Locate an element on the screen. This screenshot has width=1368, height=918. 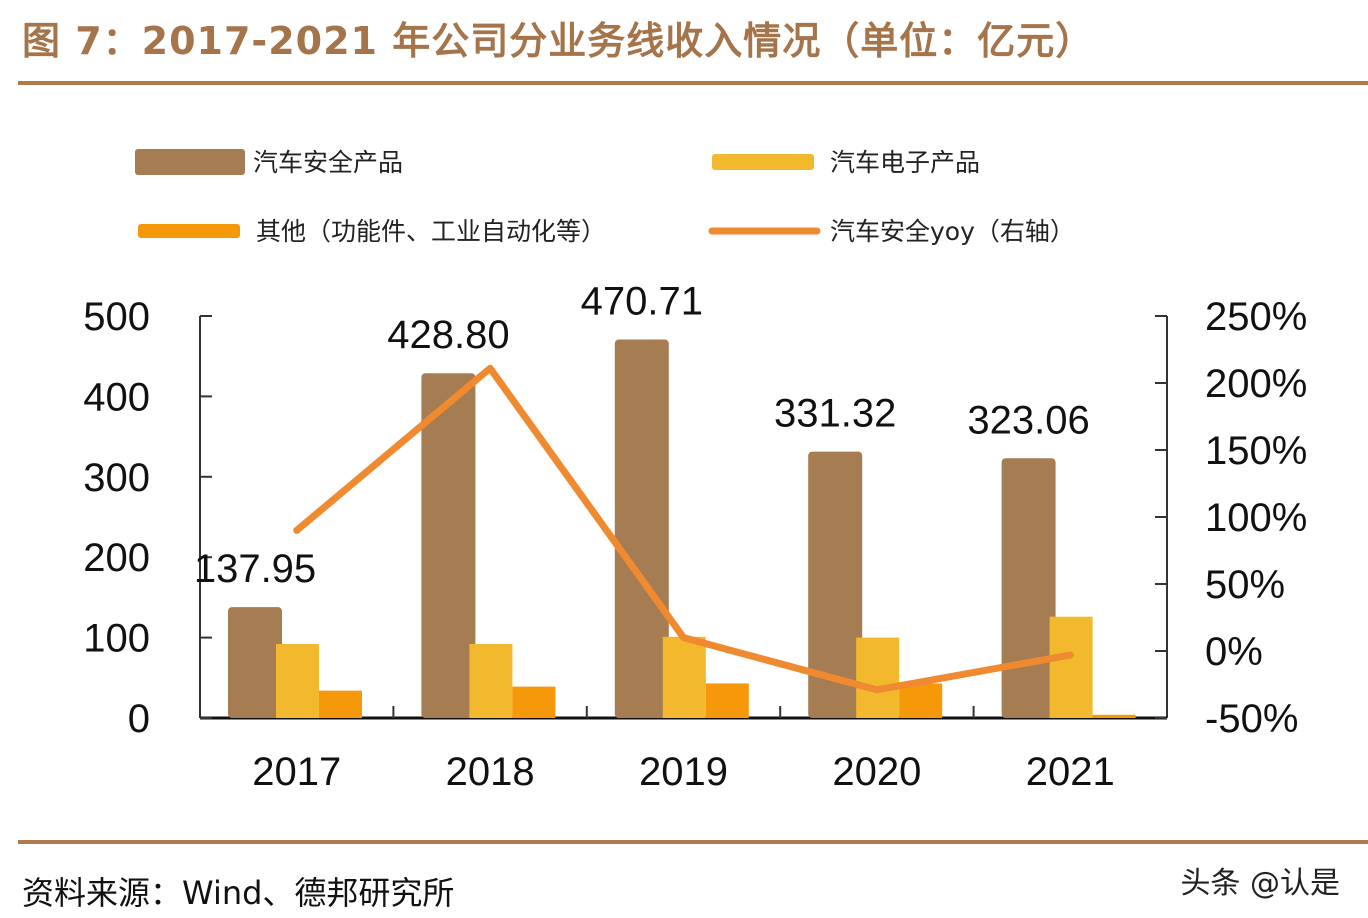
bar-0-2020 is located at coordinates (835, 584).